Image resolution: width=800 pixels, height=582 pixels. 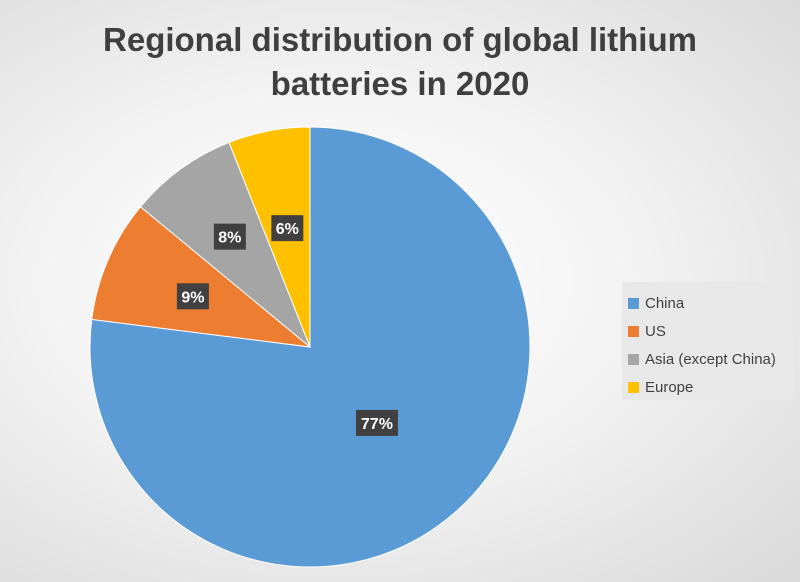 I want to click on data-label-text-asia-except-china: 8%, so click(x=229, y=238).